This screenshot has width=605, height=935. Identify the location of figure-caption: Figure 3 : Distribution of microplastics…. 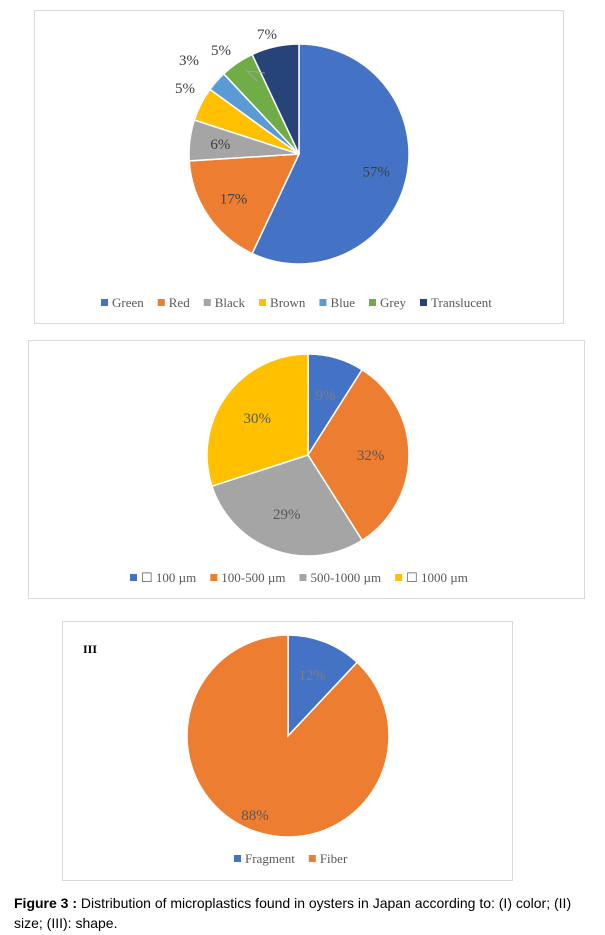
(306, 913).